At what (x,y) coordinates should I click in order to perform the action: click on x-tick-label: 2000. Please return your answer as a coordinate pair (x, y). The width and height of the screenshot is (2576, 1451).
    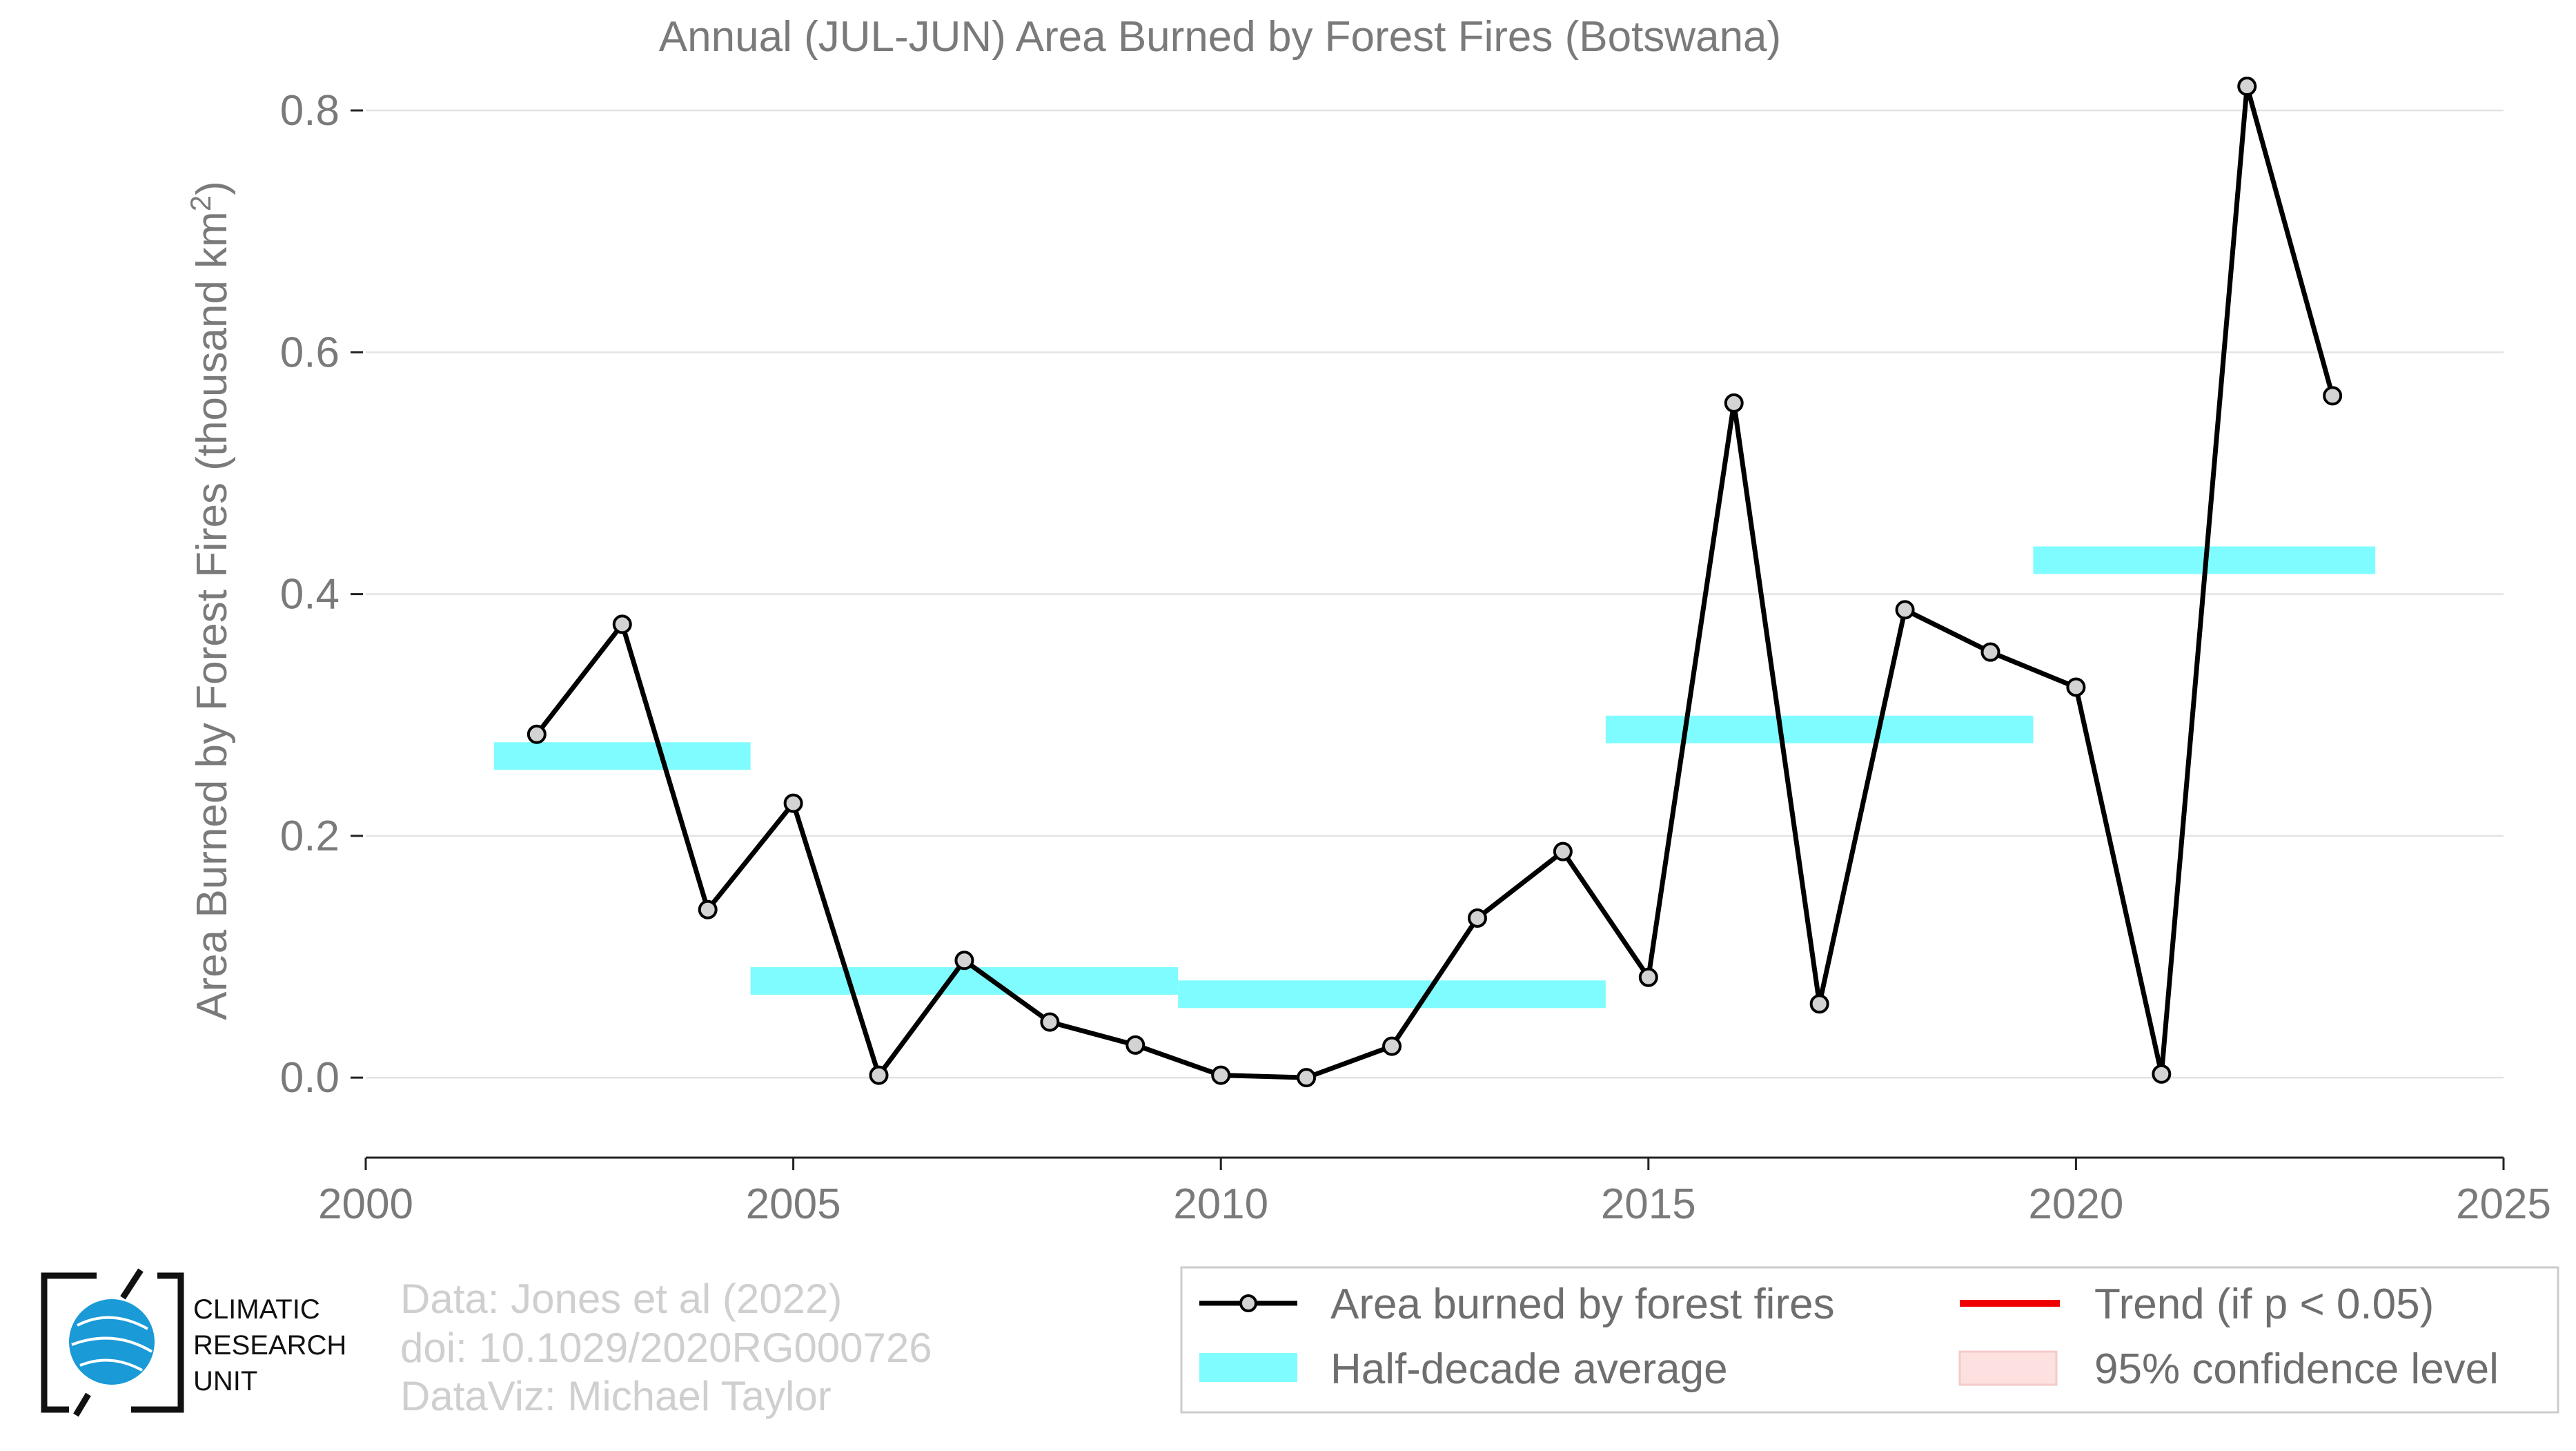
    Looking at the image, I should click on (365, 1204).